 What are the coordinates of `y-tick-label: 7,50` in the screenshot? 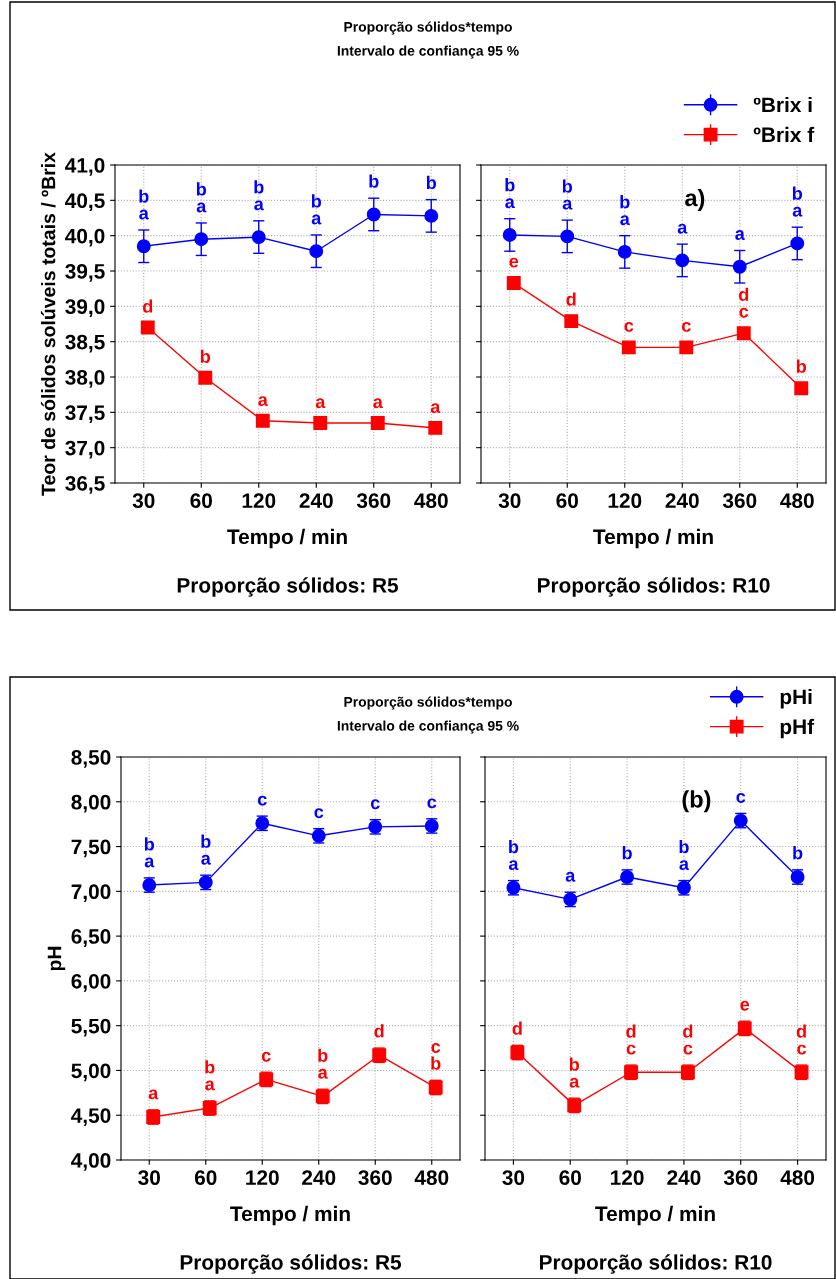 It's located at (91, 848).